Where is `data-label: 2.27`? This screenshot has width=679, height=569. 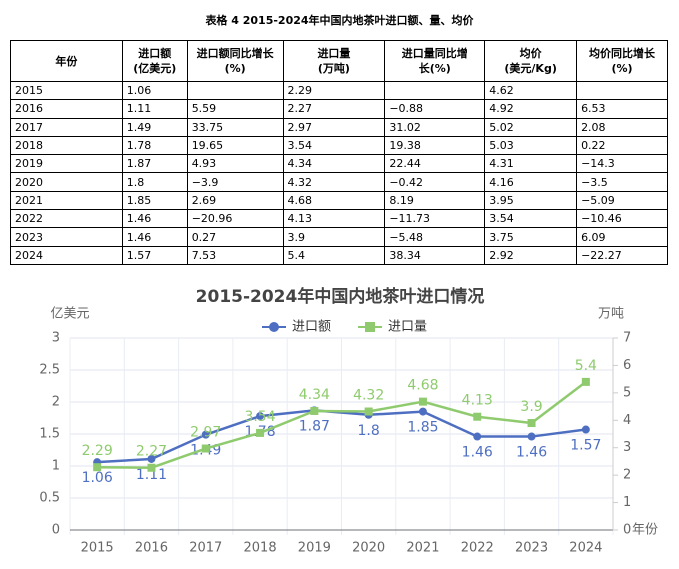
data-label: 2.27 is located at coordinates (151, 452).